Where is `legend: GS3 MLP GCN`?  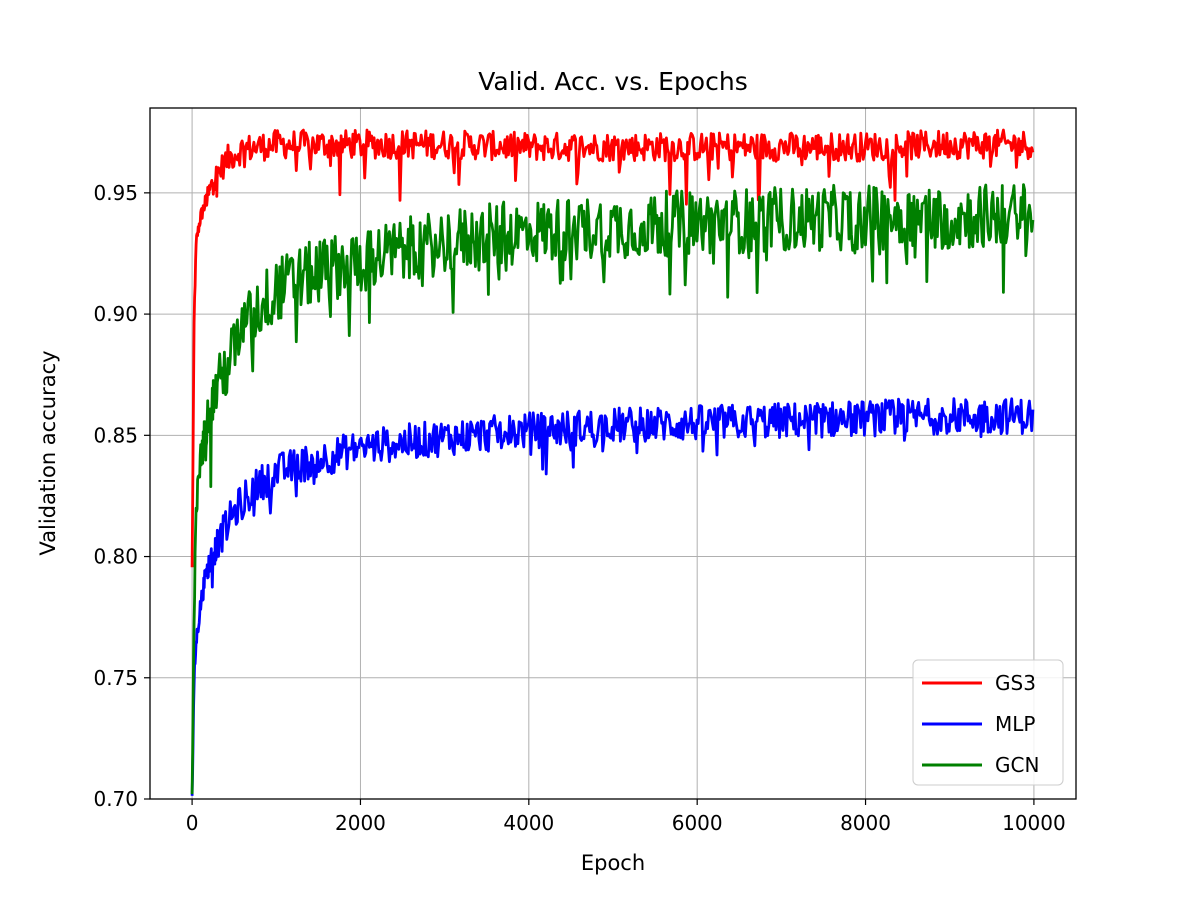
legend: GS3 MLP GCN is located at coordinates (988, 722).